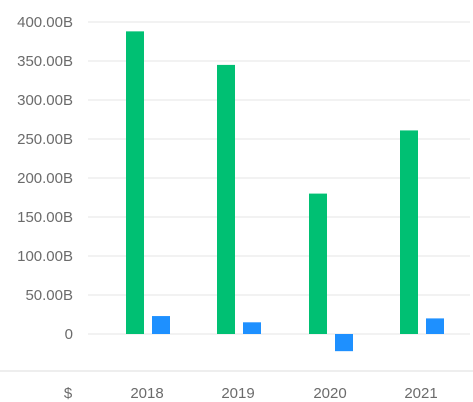 The width and height of the screenshot is (473, 402). What do you see at coordinates (146, 393) in the screenshot?
I see `x-tick-label: 2018` at bounding box center [146, 393].